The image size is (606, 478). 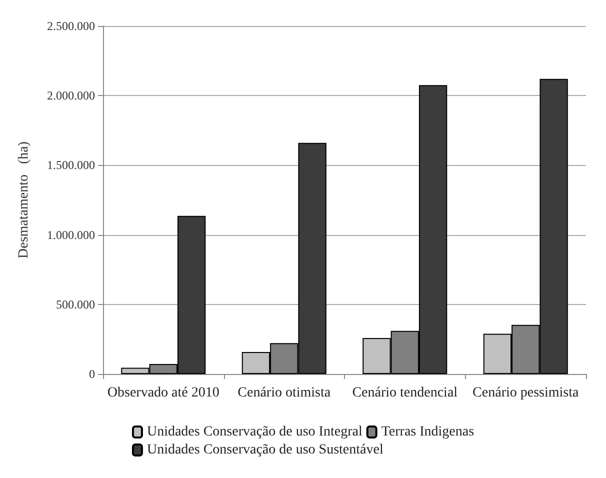 What do you see at coordinates (285, 393) in the screenshot?
I see `x-tick-label: Cenário otimista` at bounding box center [285, 393].